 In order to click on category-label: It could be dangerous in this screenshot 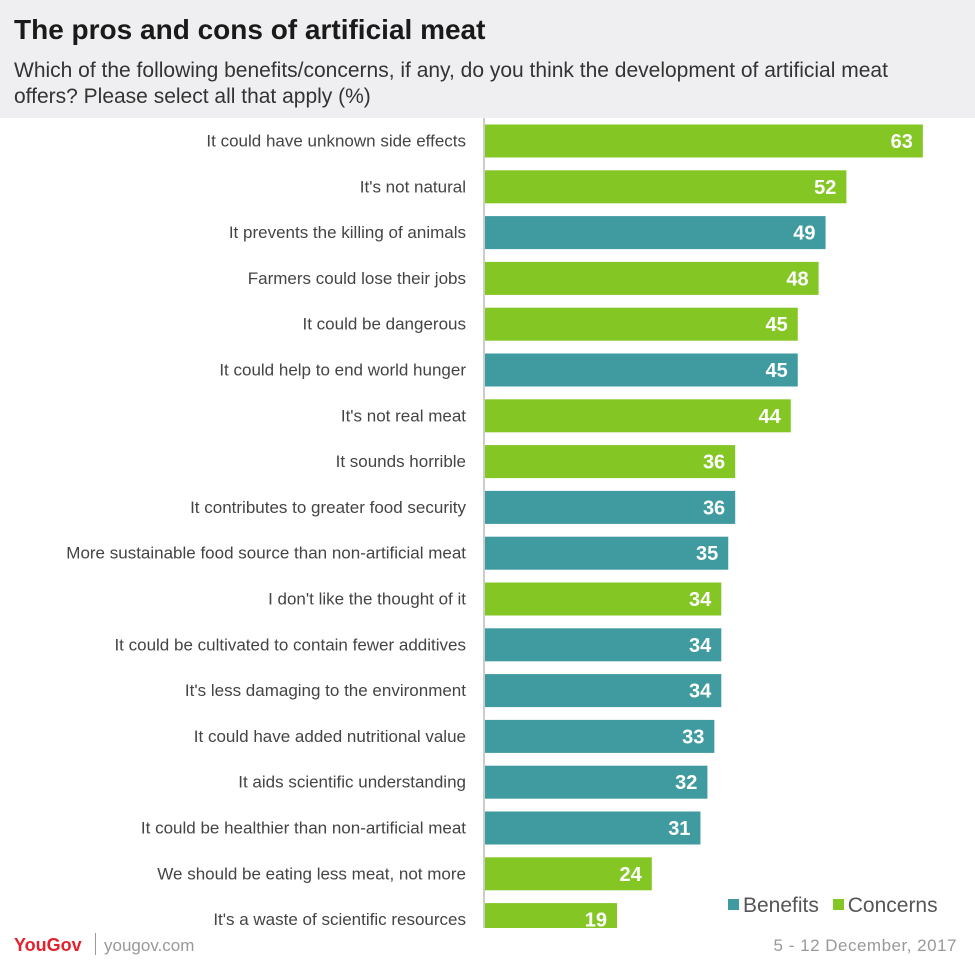, I will do `click(384, 324)`.